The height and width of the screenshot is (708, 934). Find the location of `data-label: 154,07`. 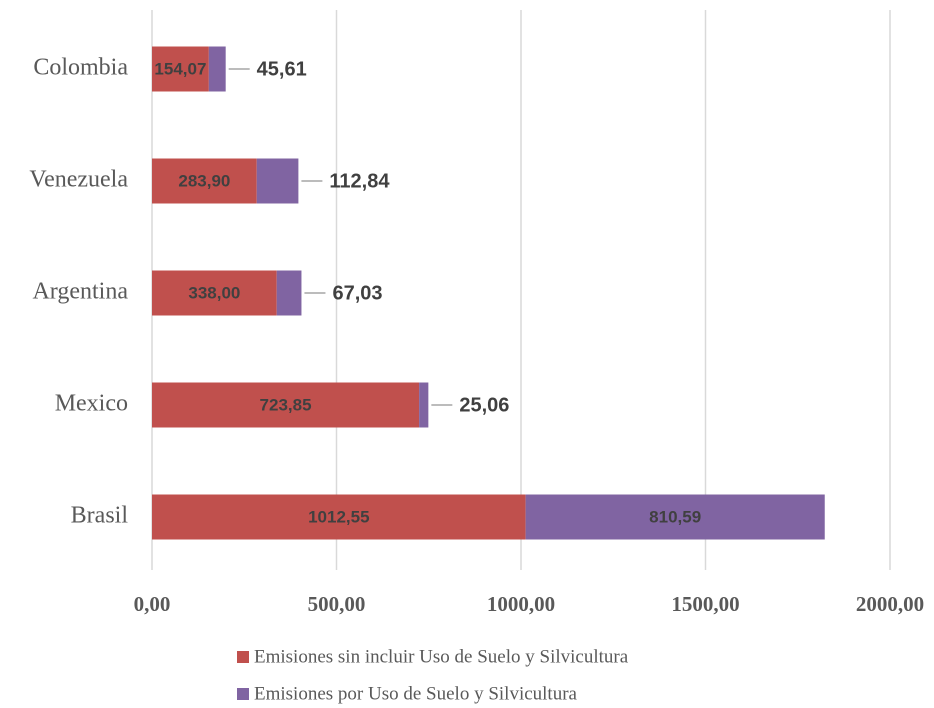

data-label: 154,07 is located at coordinates (180, 68).